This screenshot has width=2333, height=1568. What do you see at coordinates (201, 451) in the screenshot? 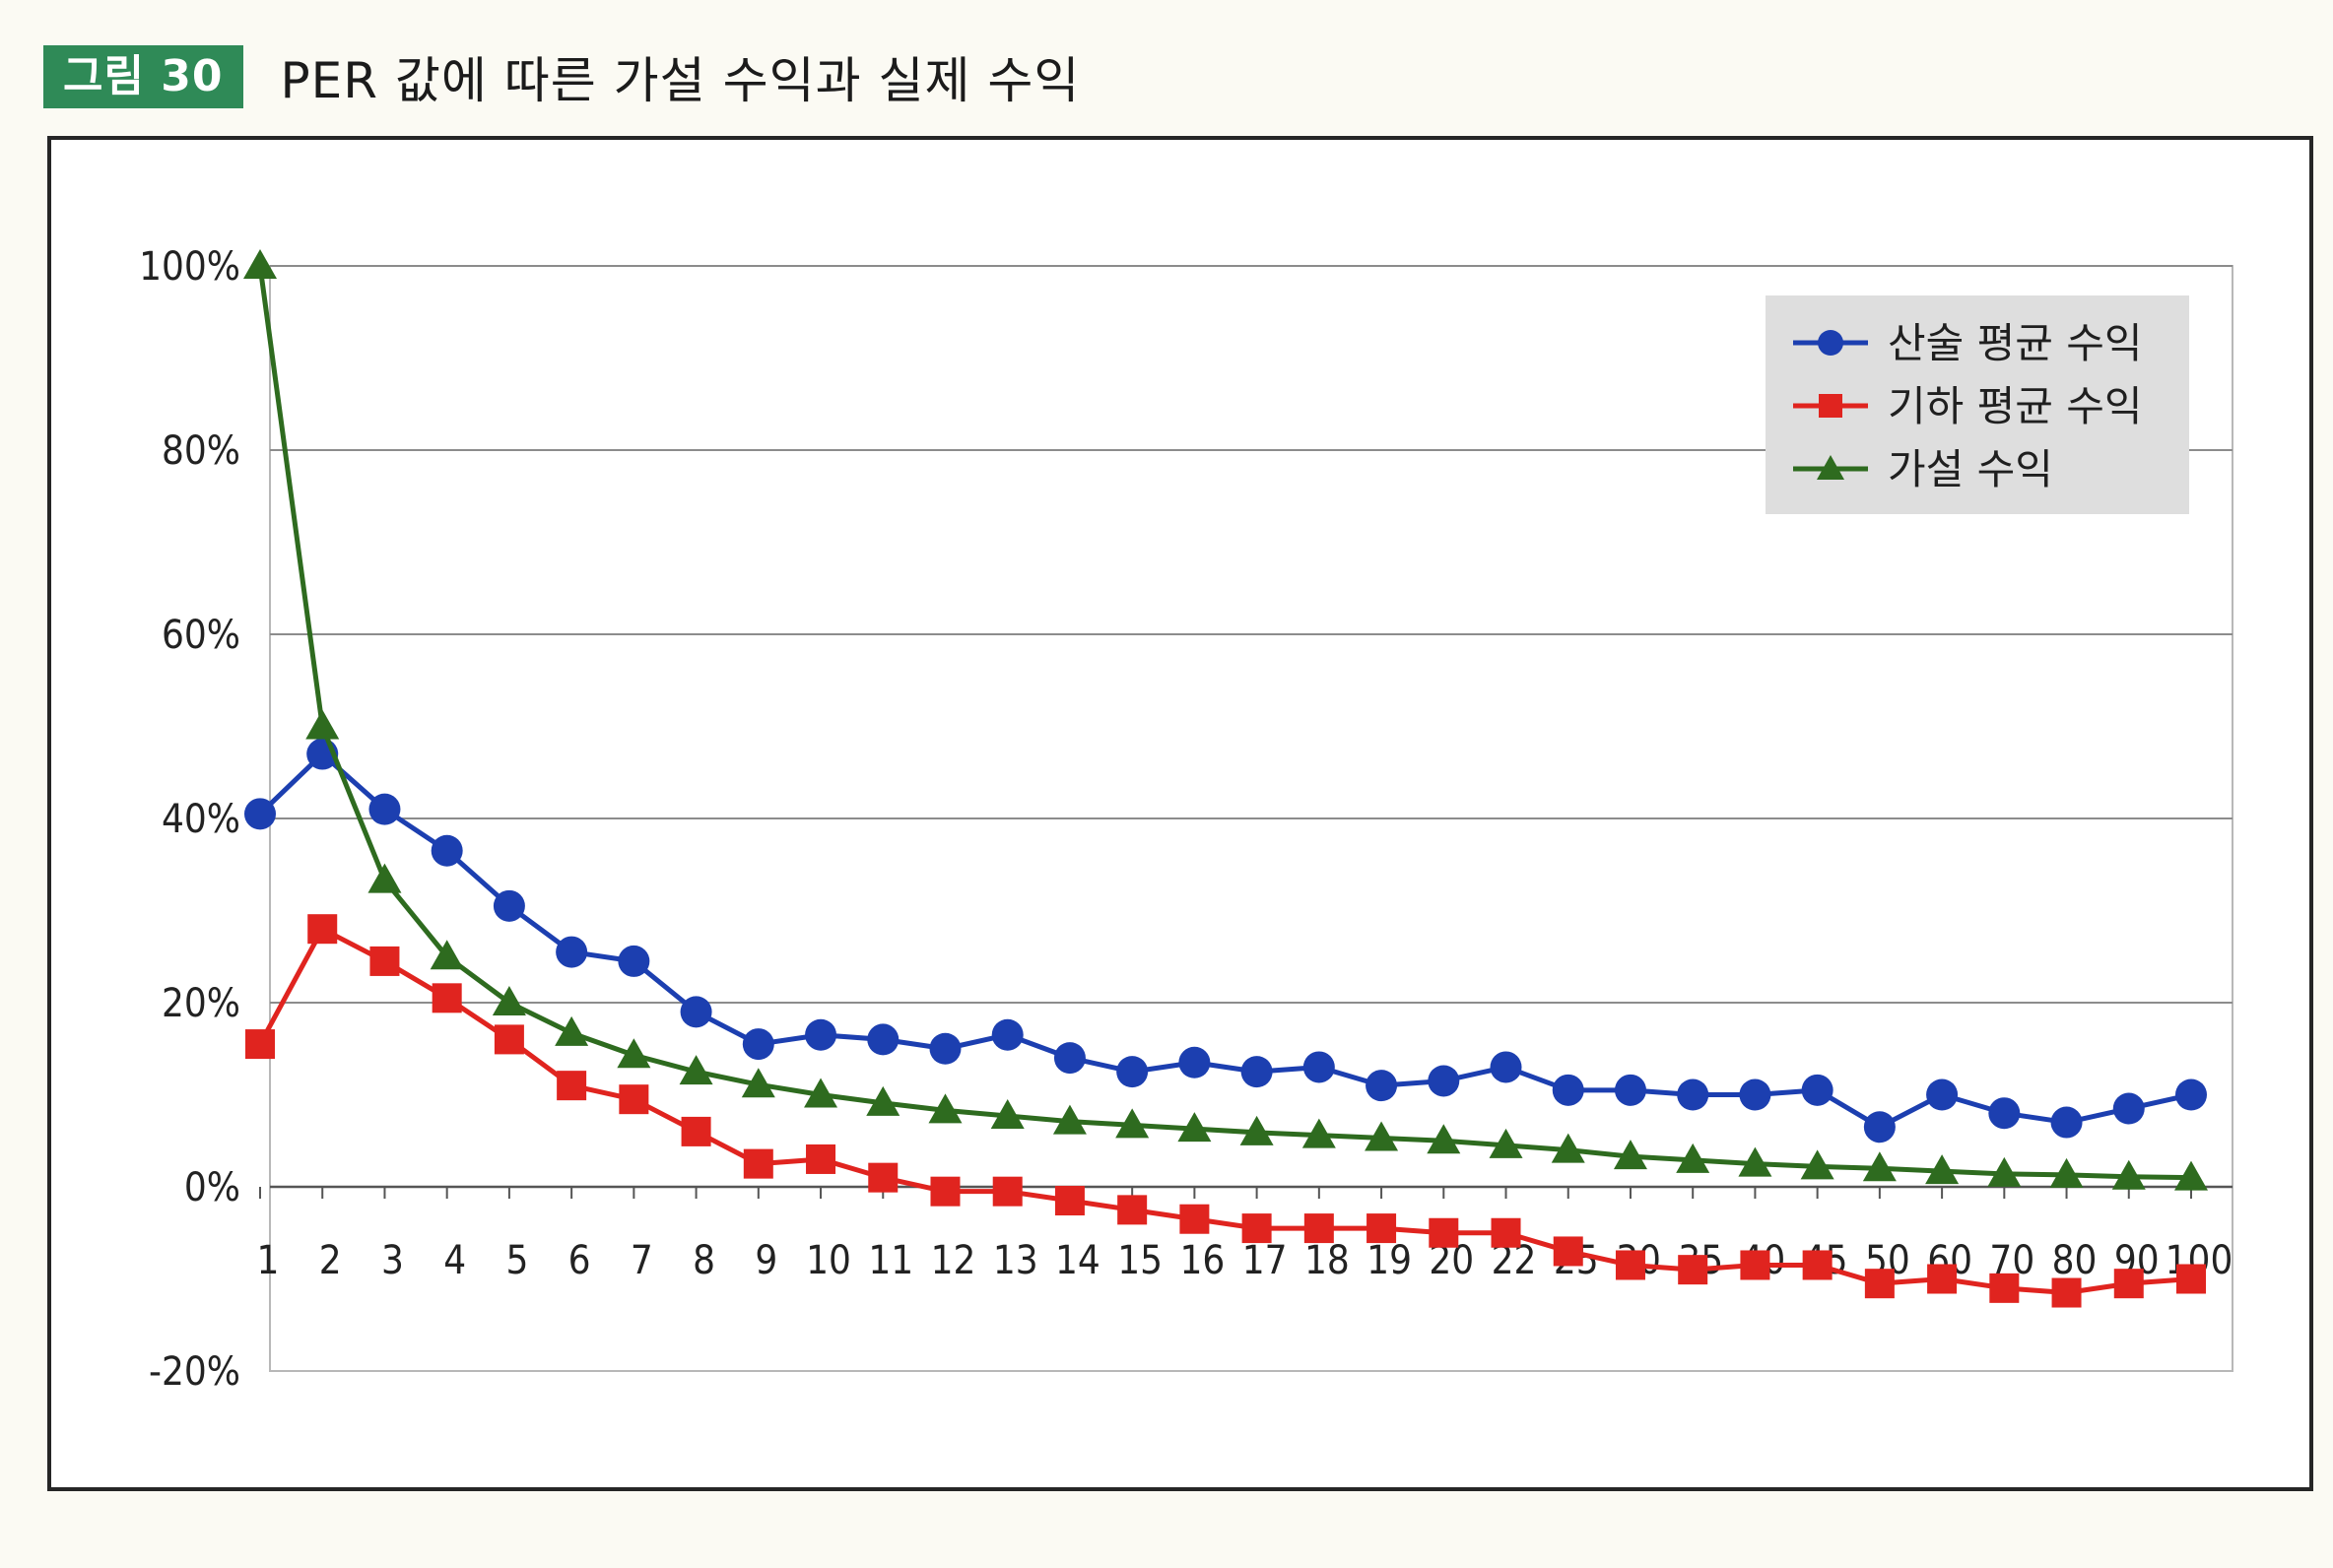
I see `y-tick-label: 80%` at bounding box center [201, 451].